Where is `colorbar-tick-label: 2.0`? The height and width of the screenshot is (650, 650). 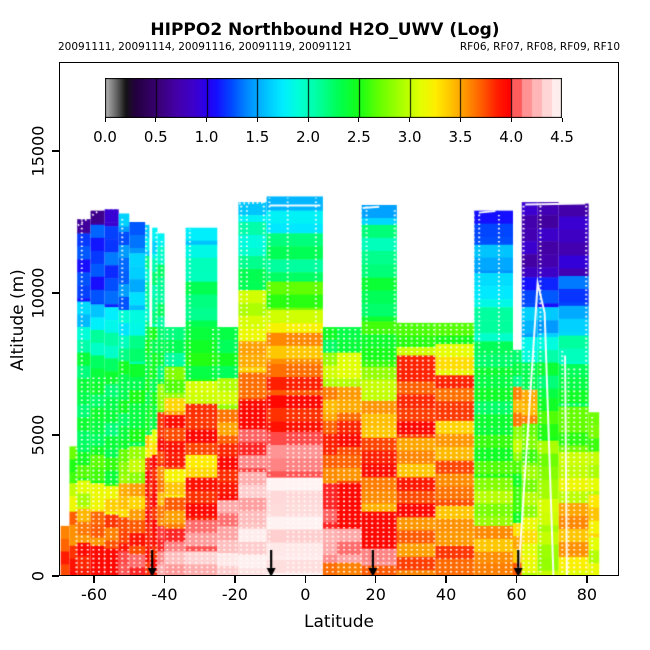 colorbar-tick-label: 2.0 is located at coordinates (308, 137).